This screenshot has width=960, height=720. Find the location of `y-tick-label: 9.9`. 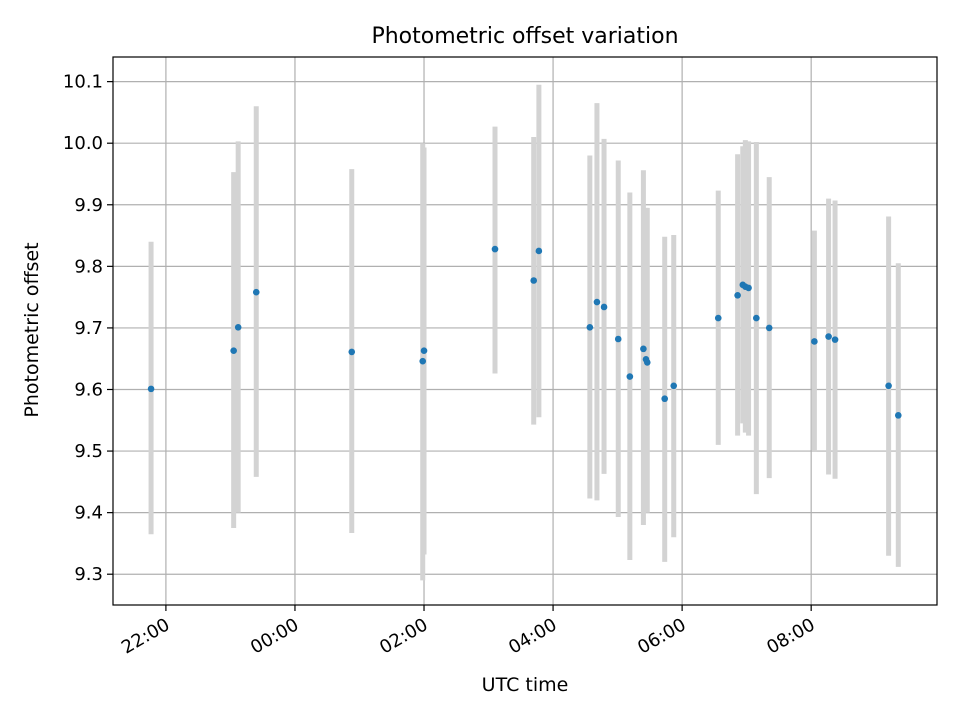

y-tick-label: 9.9 is located at coordinates (88, 205).